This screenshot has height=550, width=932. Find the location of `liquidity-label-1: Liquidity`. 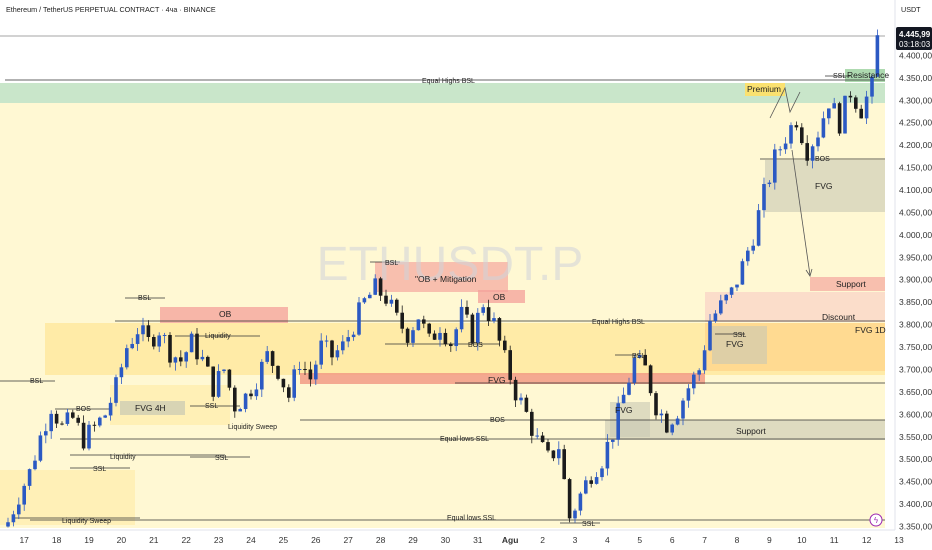

liquidity-label-1: Liquidity is located at coordinates (218, 336).